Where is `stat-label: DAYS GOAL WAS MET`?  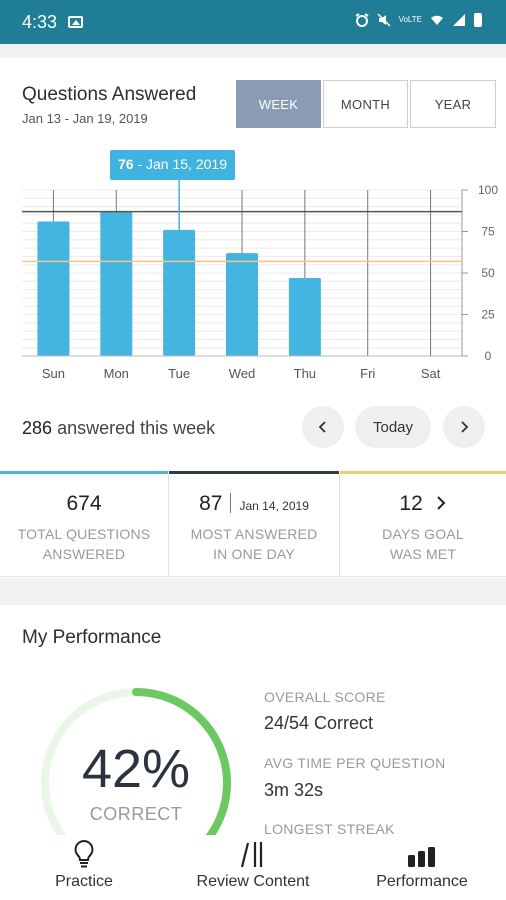 stat-label: DAYS GOAL WAS MET is located at coordinates (423, 544).